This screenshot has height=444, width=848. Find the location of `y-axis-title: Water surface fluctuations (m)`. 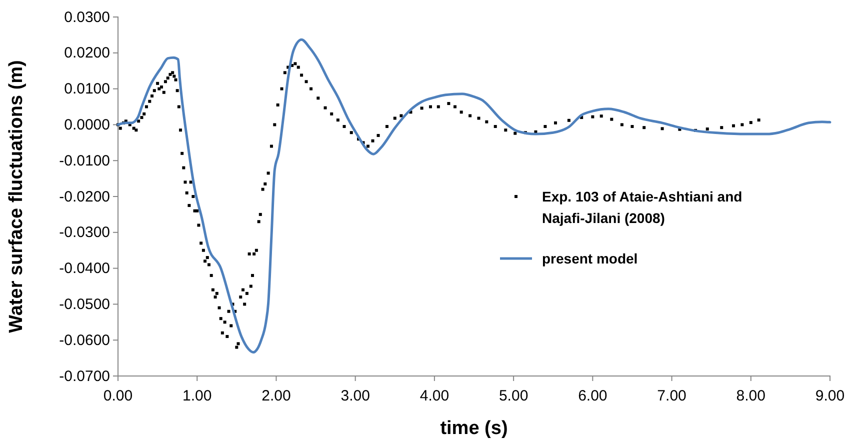

y-axis-title: Water surface fluctuations (m) is located at coordinates (16, 196).